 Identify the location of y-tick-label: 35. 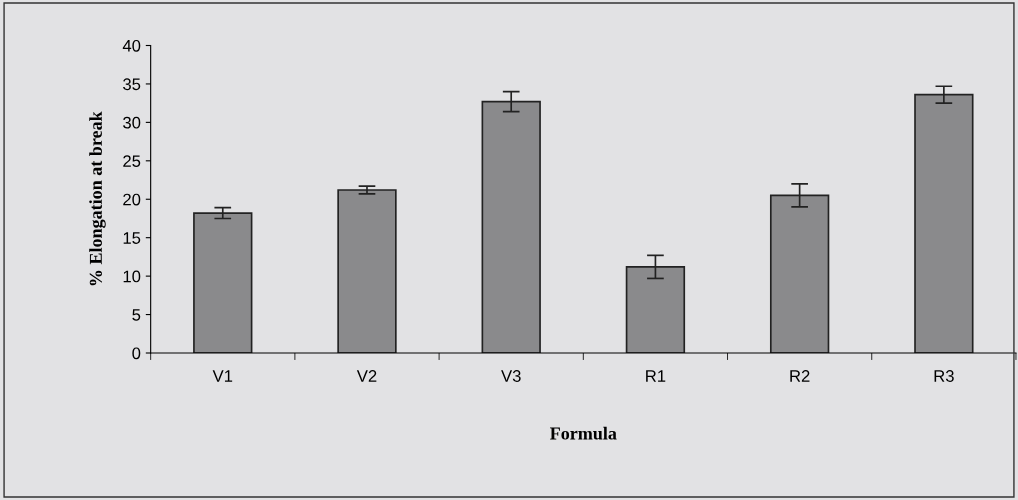
(132, 84).